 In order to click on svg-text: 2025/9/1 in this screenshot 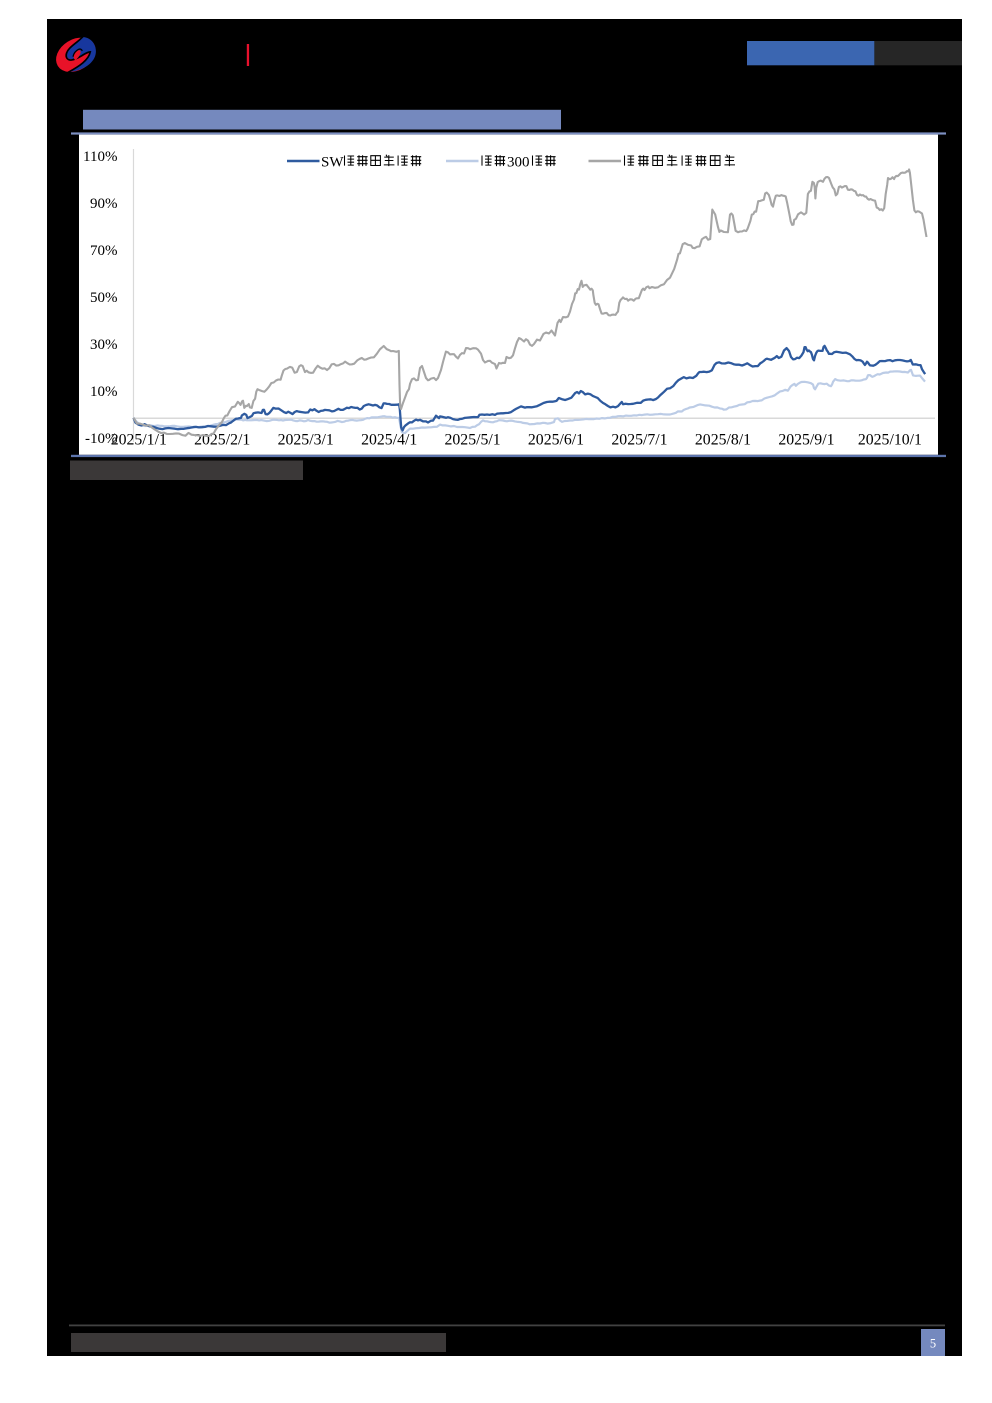, I will do `click(806, 440)`.